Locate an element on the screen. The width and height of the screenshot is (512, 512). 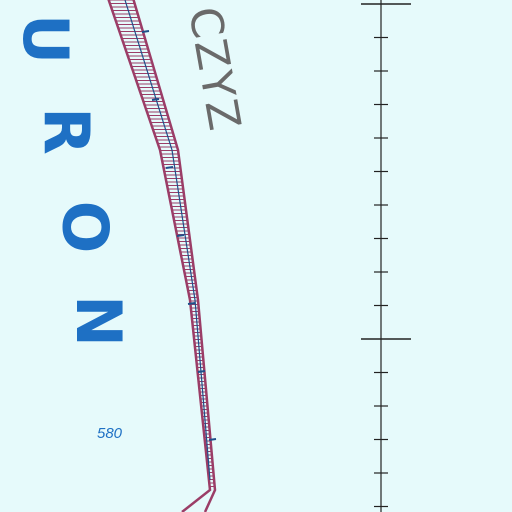
border-ticks is located at coordinates (179, 235).